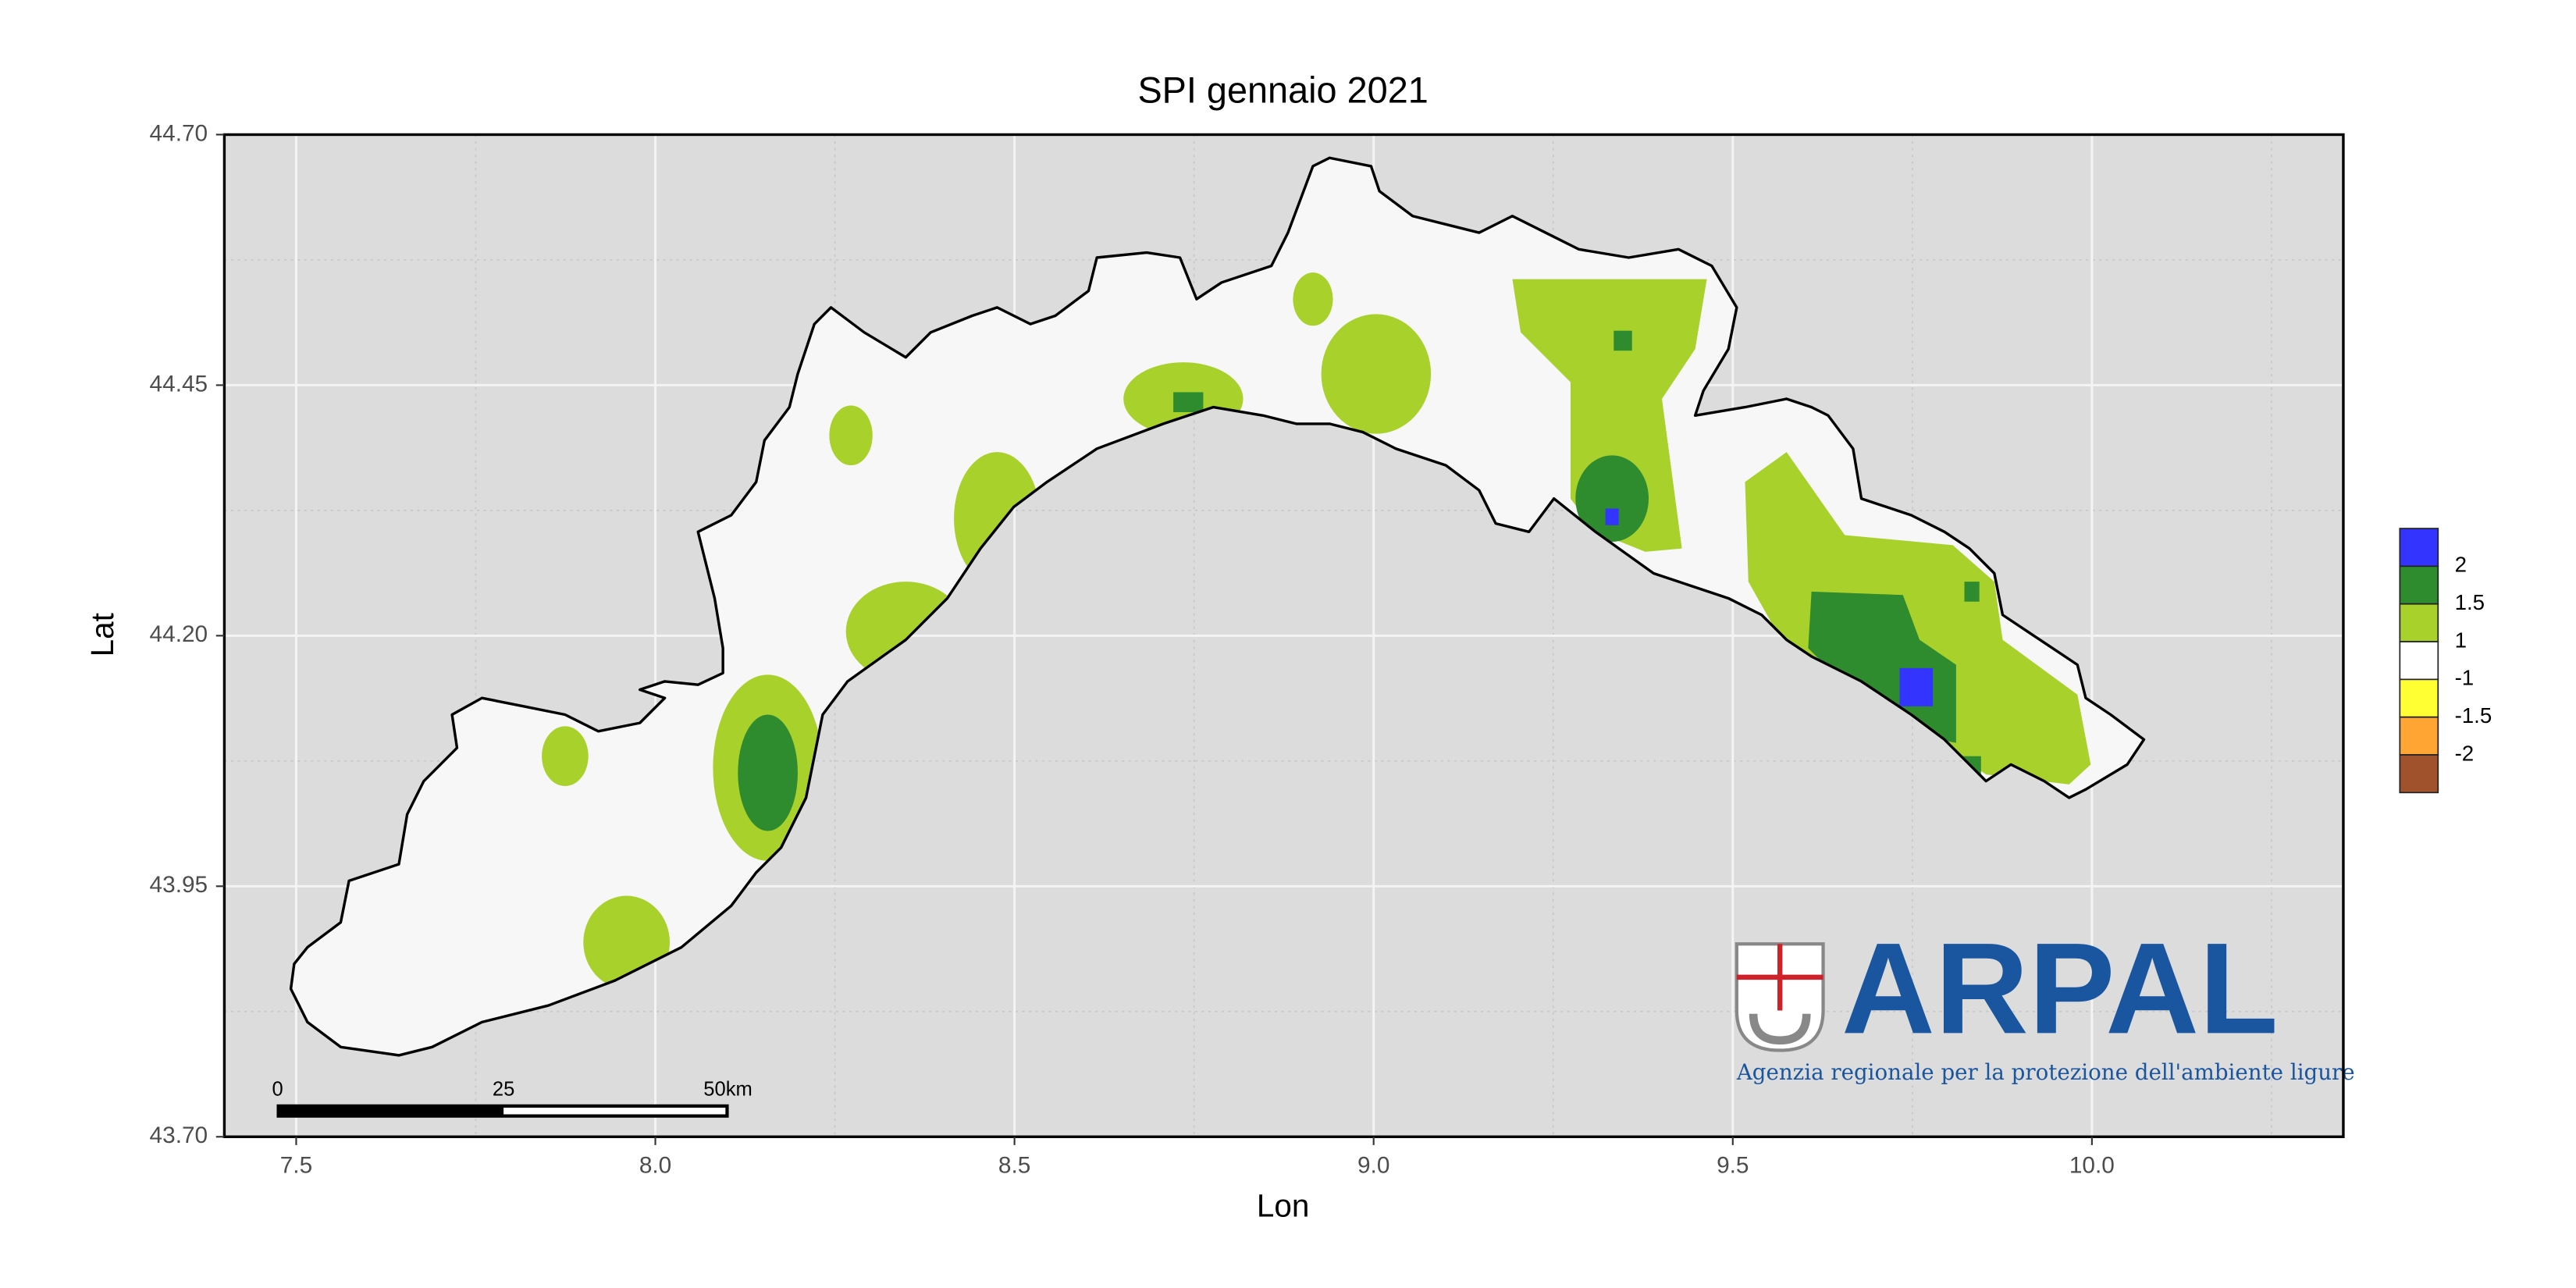 The image size is (2576, 1288). Describe the element at coordinates (1014, 1165) in the screenshot. I see `x-tick-label: 8.5` at that location.